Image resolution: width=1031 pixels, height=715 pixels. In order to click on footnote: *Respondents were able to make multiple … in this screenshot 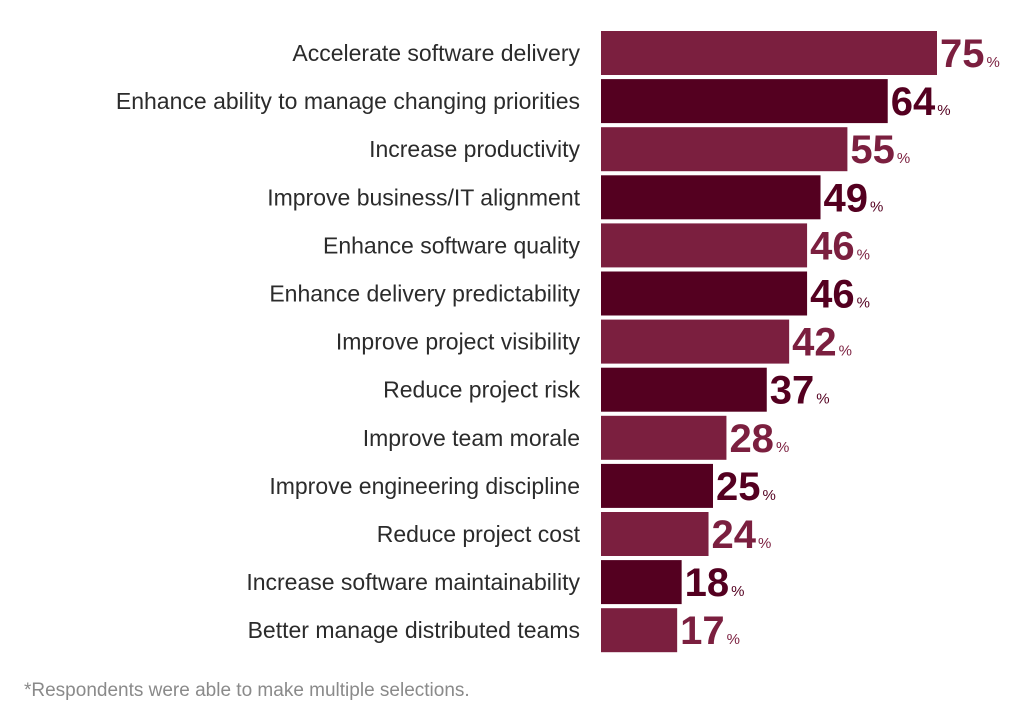, I will do `click(247, 690)`.